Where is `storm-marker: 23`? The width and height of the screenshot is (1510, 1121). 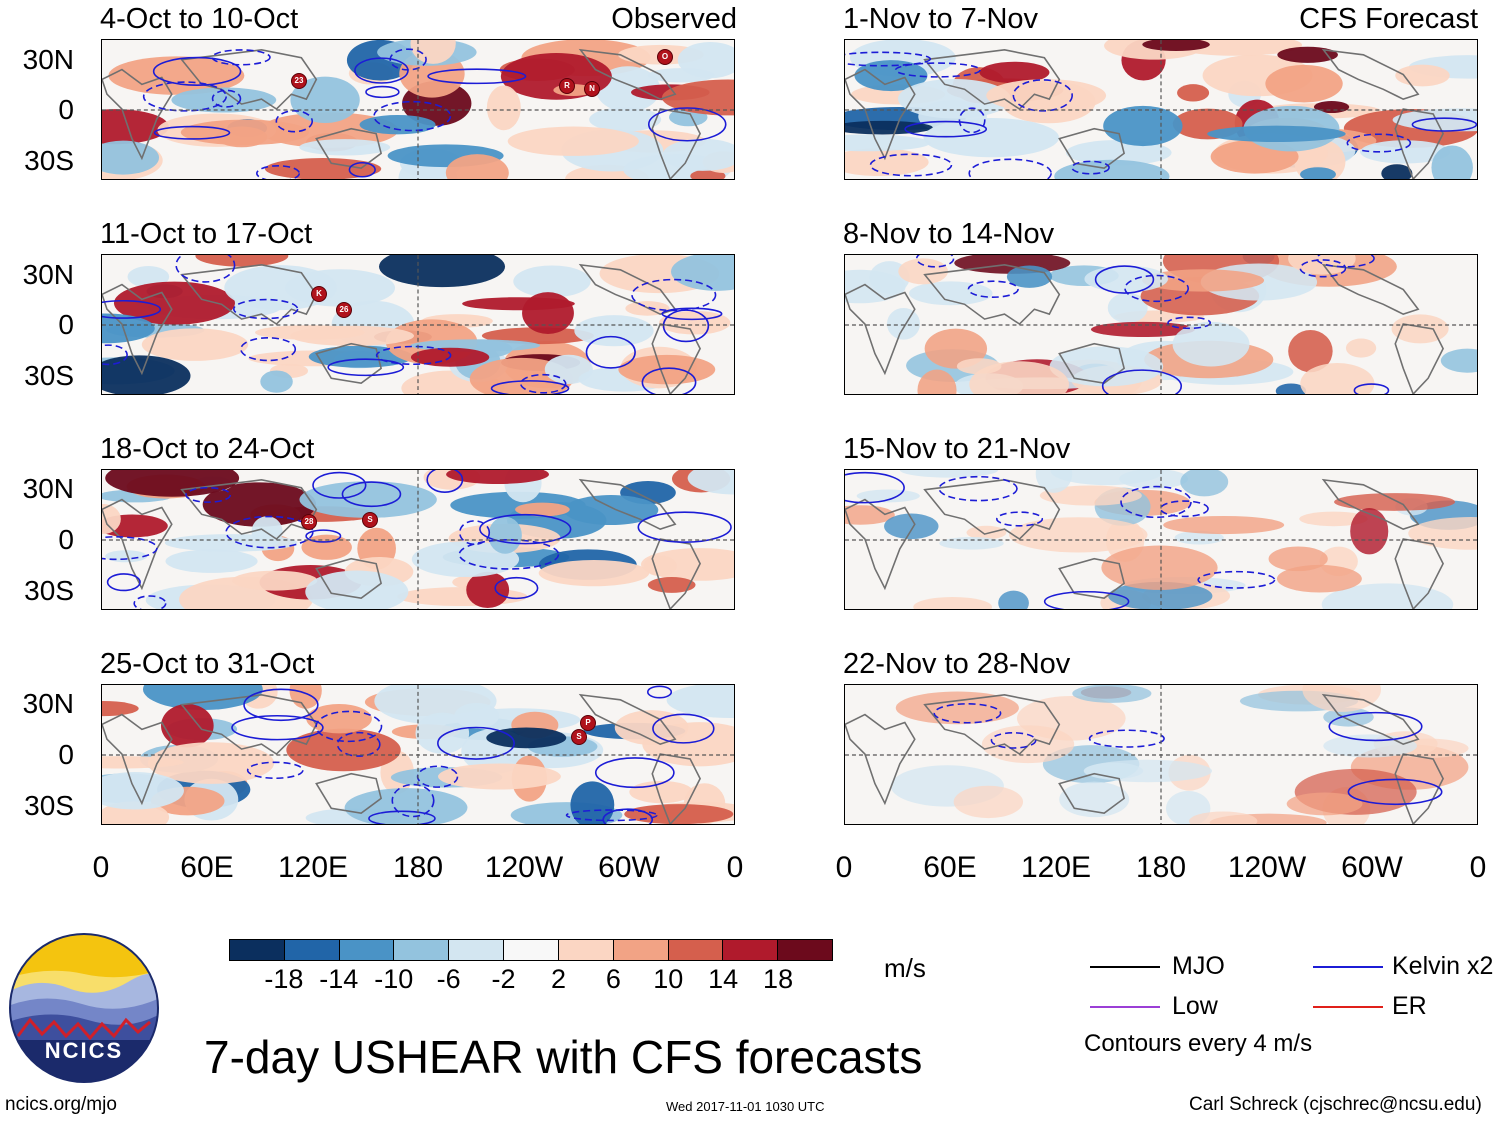 storm-marker: 23 is located at coordinates (299, 81).